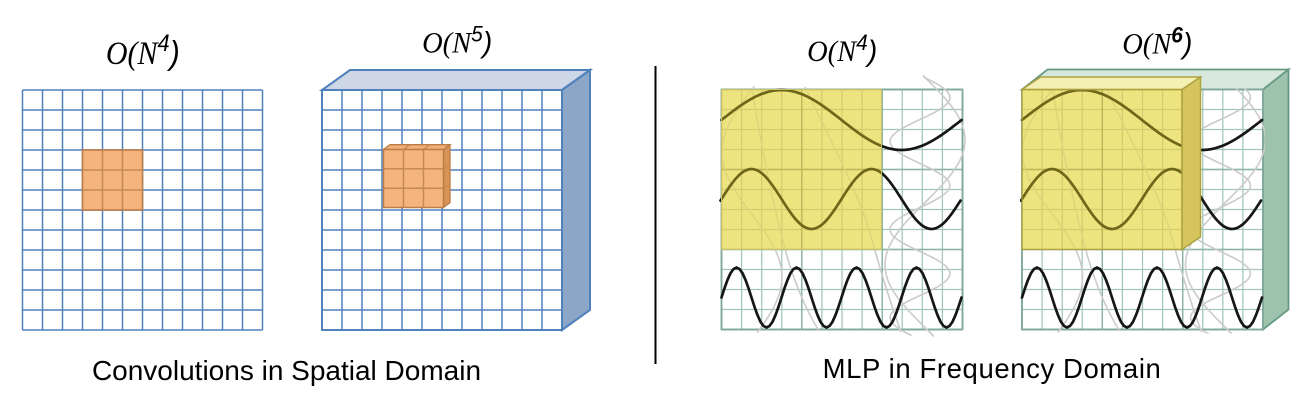 The width and height of the screenshot is (1300, 405). Describe the element at coordinates (992, 368) in the screenshot. I see `svg-text: MLP in Frequency Domain` at that location.